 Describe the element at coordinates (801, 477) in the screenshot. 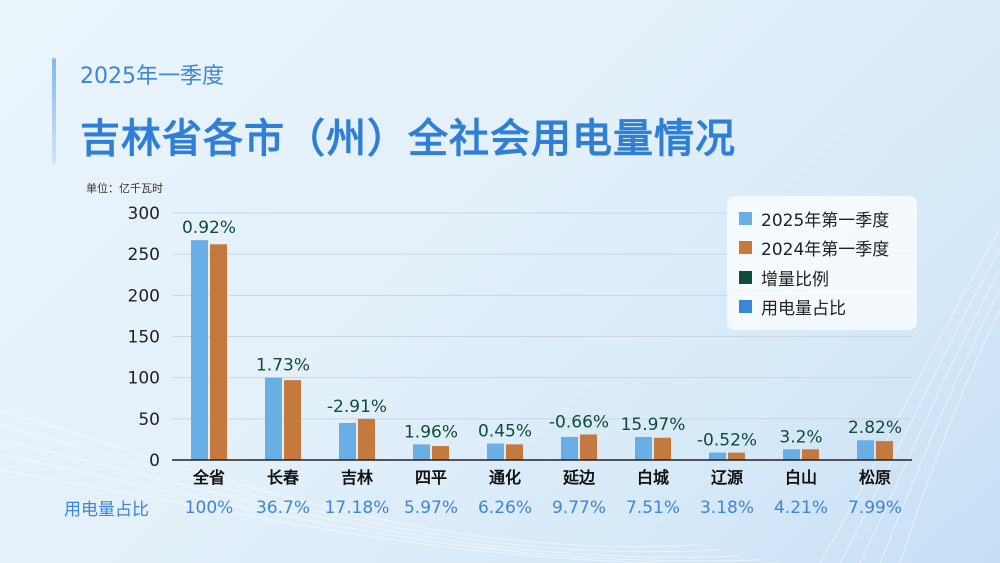

I see `x-tick-label: 白山` at that location.